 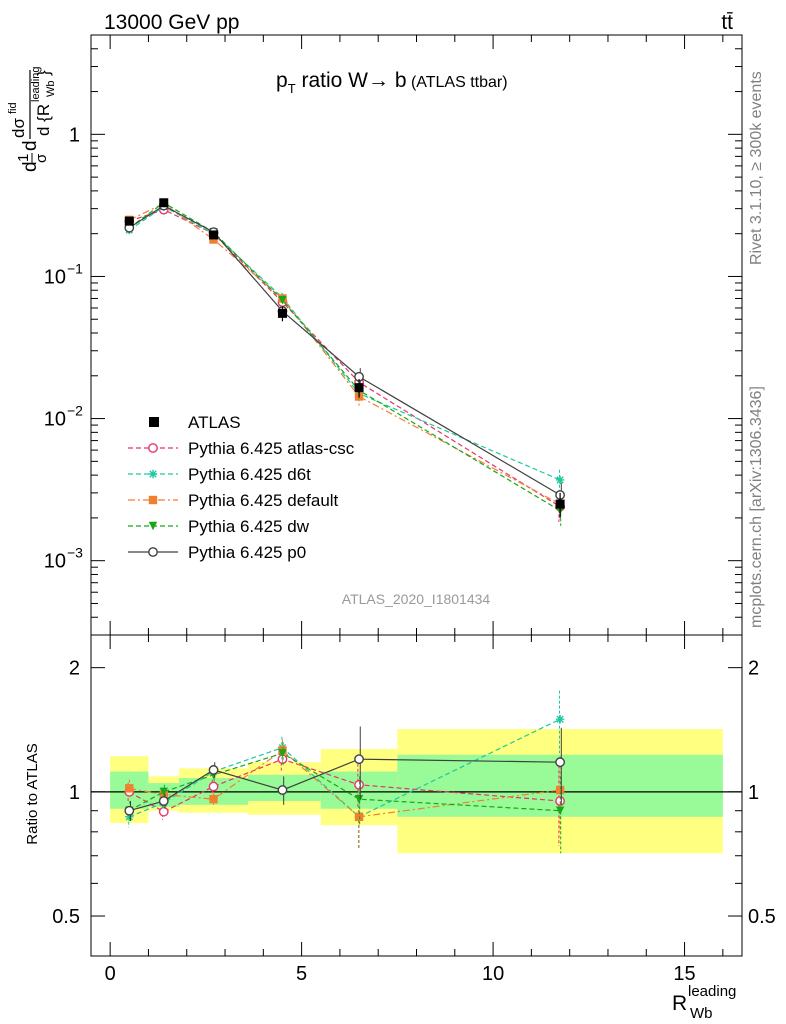 What do you see at coordinates (249, 526) in the screenshot?
I see `legend-label: Pythia 6.425 dw` at bounding box center [249, 526].